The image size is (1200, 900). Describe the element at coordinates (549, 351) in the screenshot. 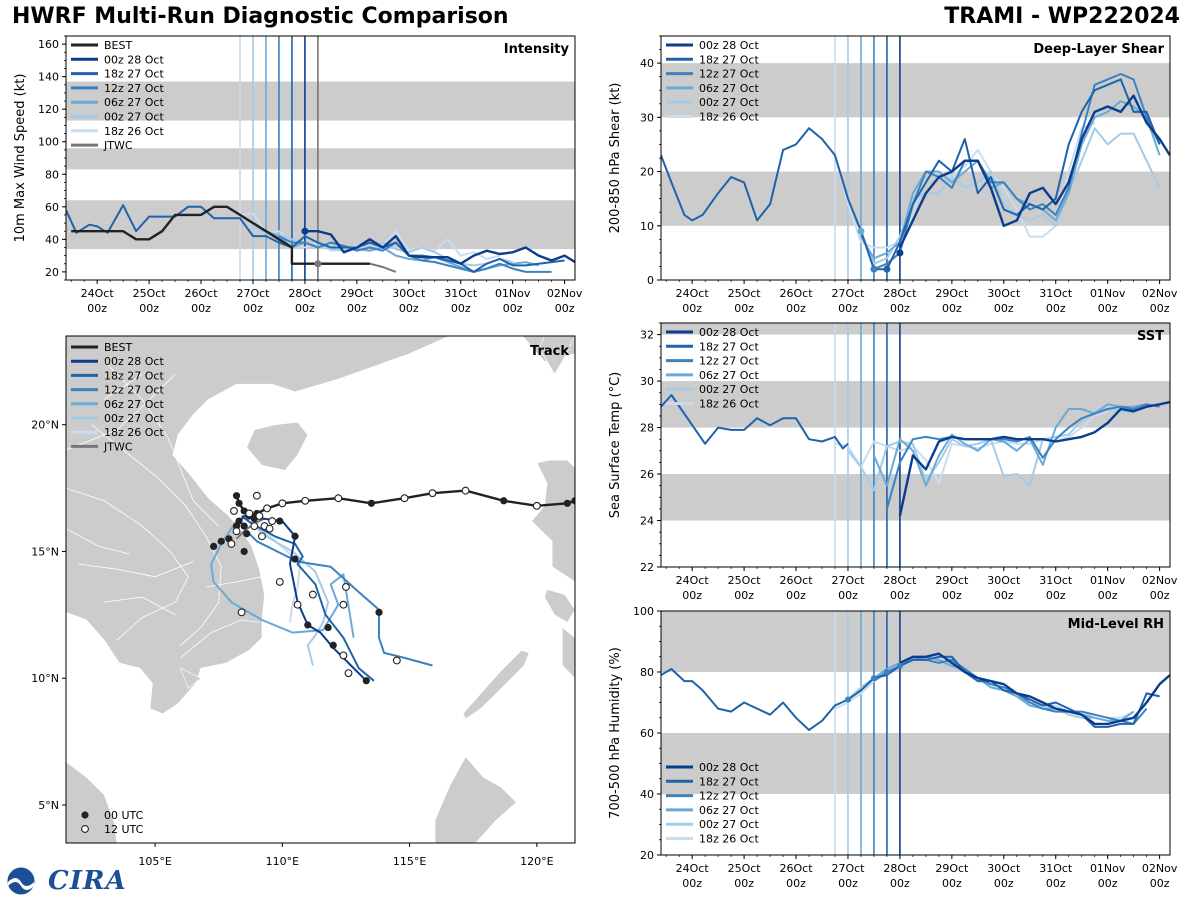

I see `track-title: Track` at that location.